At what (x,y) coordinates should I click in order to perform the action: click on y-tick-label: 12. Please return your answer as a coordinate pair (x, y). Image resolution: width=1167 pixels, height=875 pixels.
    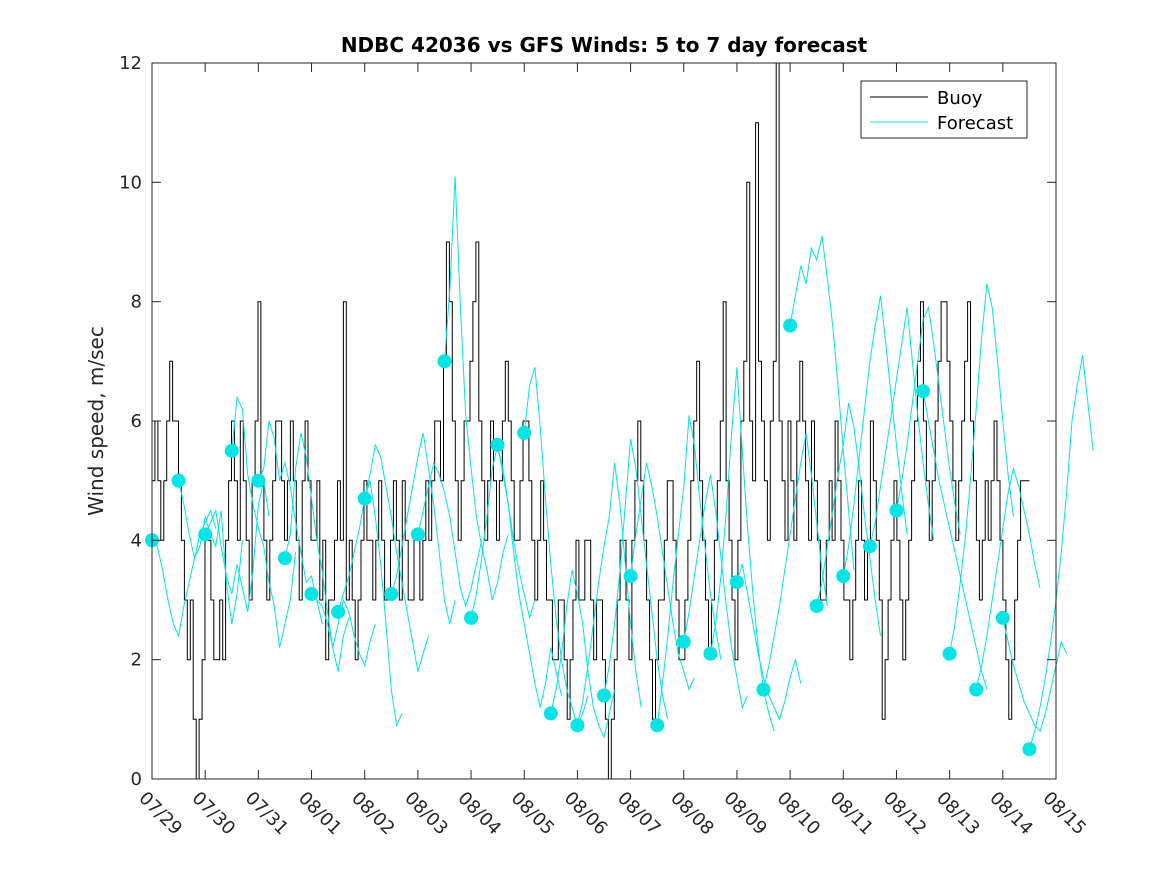
    Looking at the image, I should click on (130, 63).